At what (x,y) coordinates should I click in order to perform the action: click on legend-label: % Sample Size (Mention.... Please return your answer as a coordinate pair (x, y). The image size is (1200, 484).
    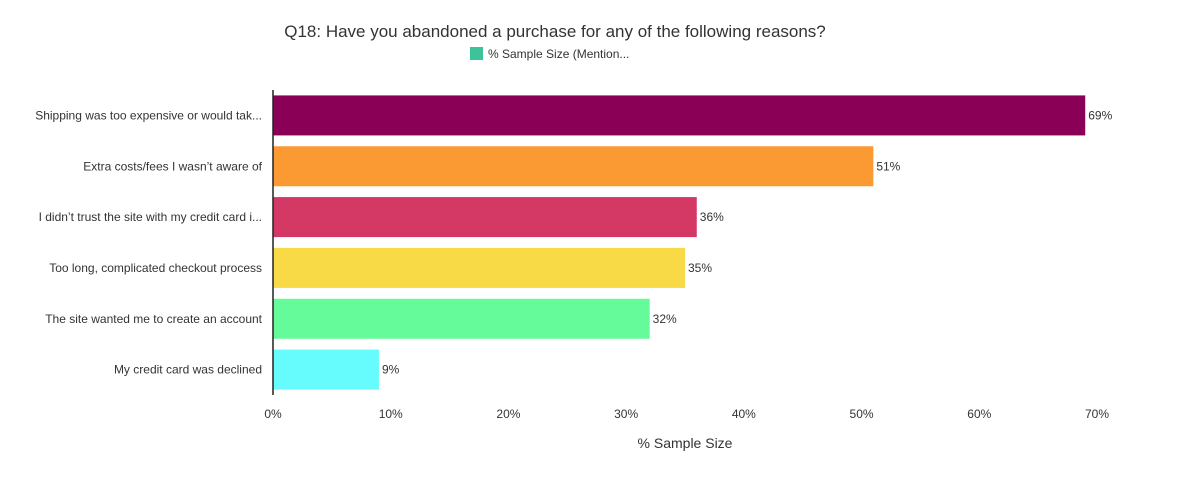
    Looking at the image, I should click on (558, 54).